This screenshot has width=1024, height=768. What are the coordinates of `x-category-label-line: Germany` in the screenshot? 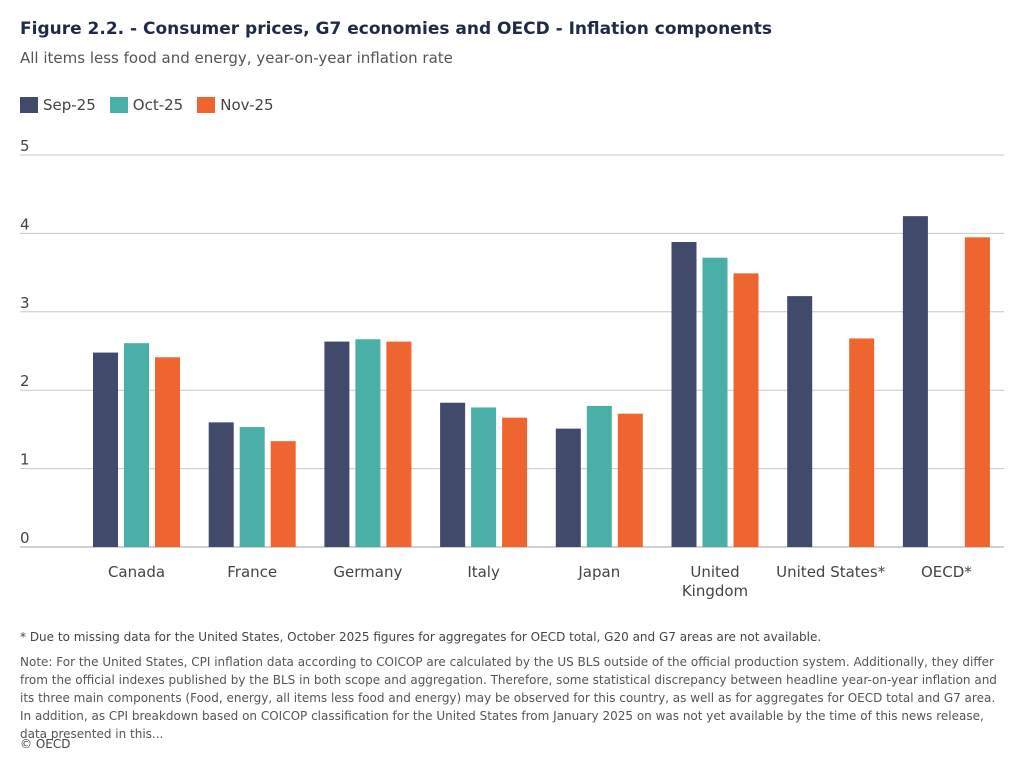 It's located at (367, 572).